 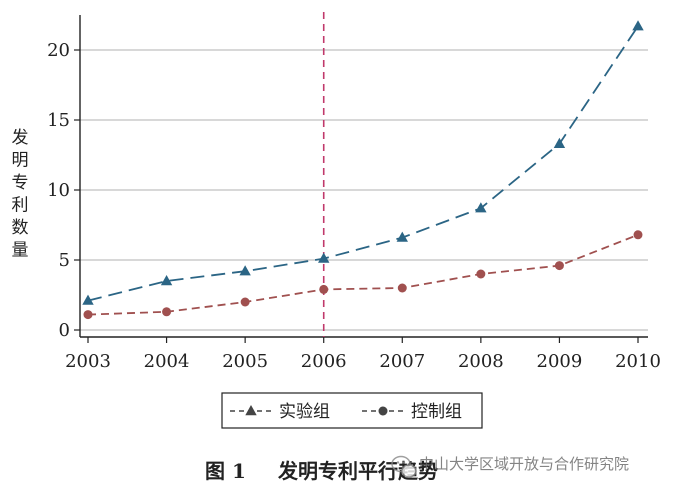 What do you see at coordinates (383, 411) in the screenshot?
I see `legend-circle-marker` at bounding box center [383, 411].